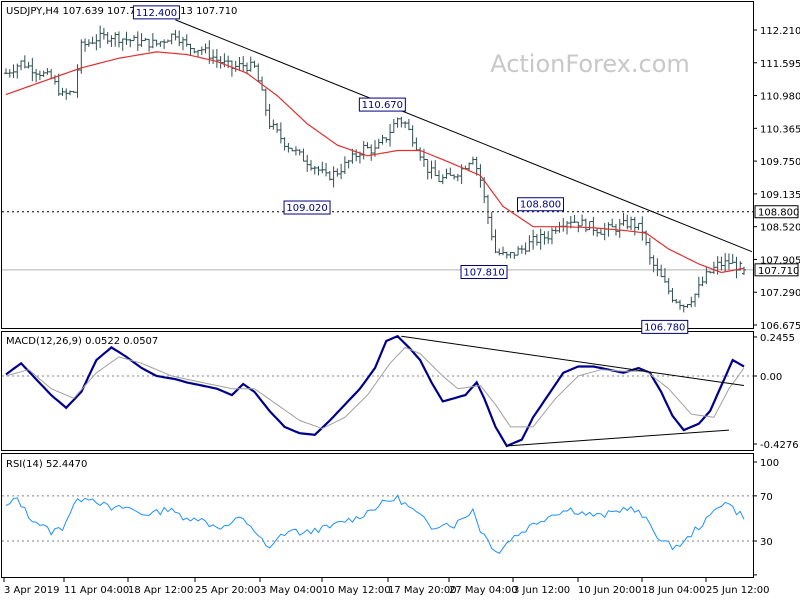 This screenshot has height=600, width=800. What do you see at coordinates (780, 195) in the screenshot?
I see `price-tick-label: 109.135` at bounding box center [780, 195].